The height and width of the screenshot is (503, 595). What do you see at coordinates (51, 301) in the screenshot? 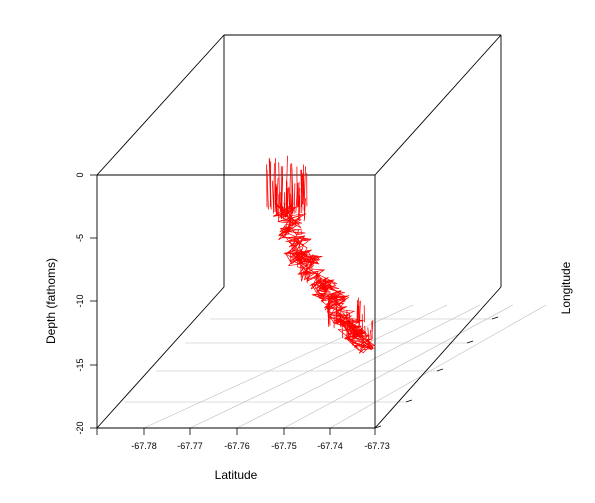
I see `z-axis-title: Depth (fathoms)` at bounding box center [51, 301].